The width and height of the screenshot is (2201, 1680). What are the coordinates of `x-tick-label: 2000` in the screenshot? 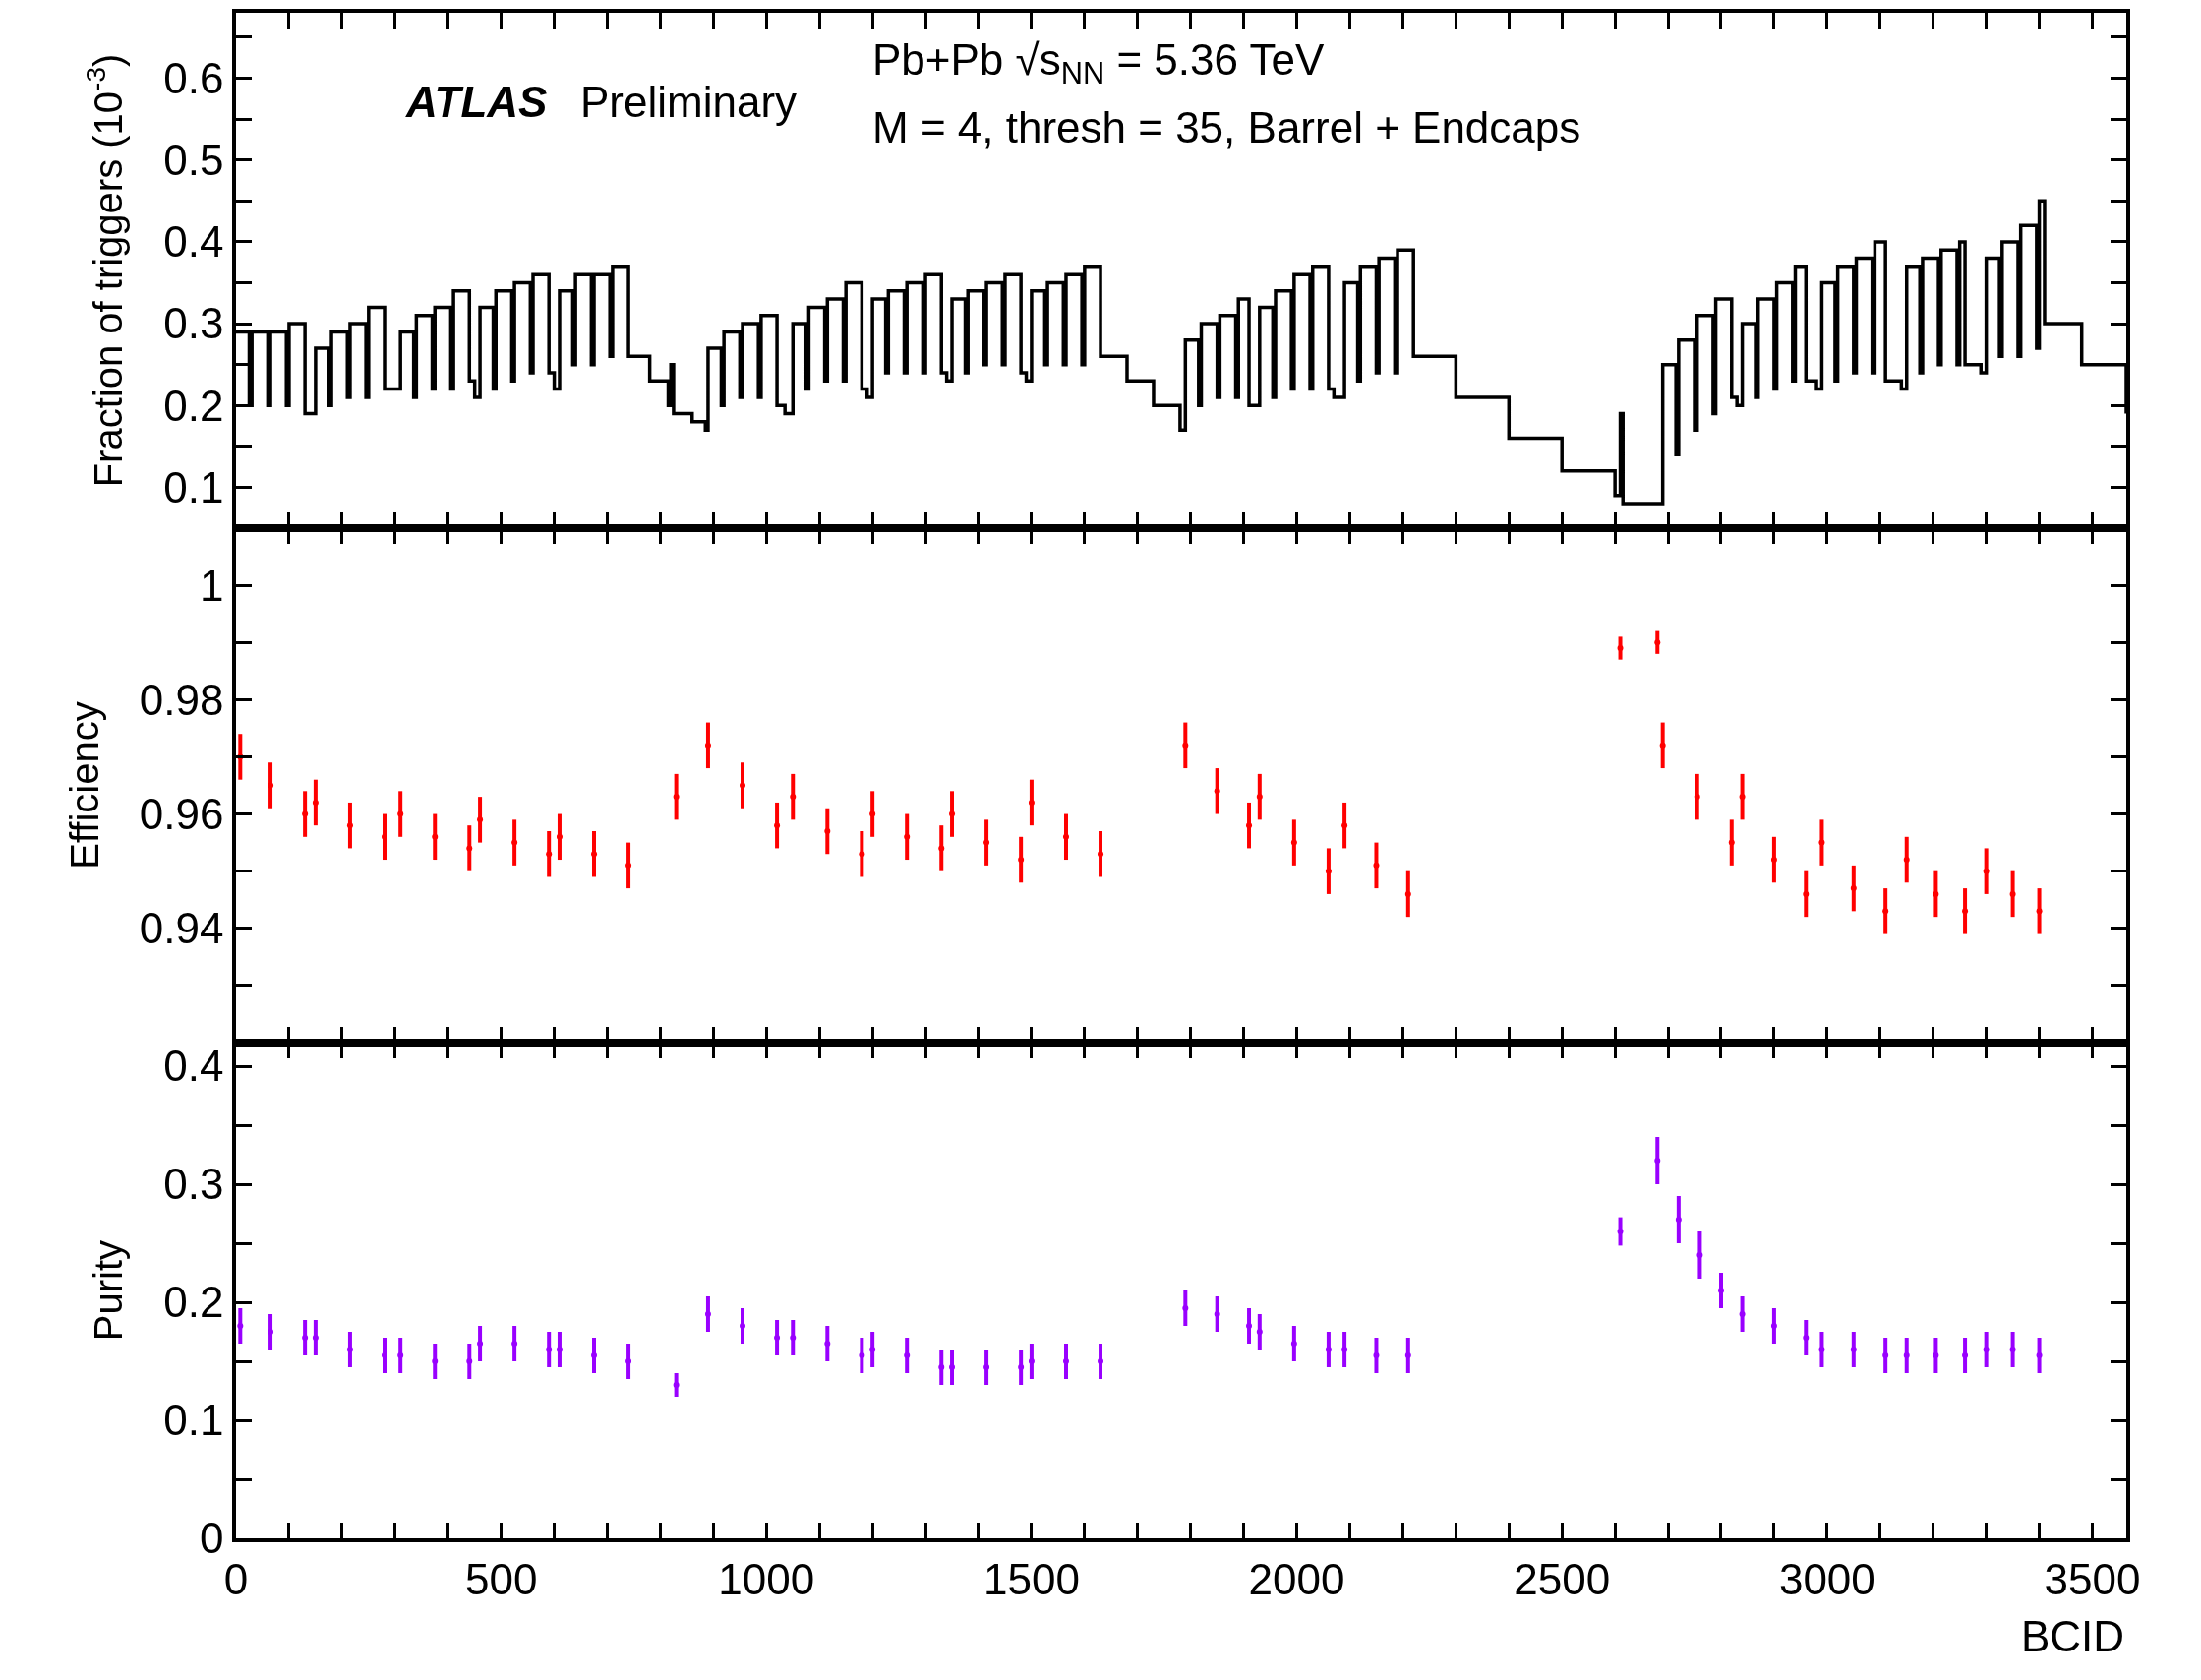 It's located at (1296, 1578).